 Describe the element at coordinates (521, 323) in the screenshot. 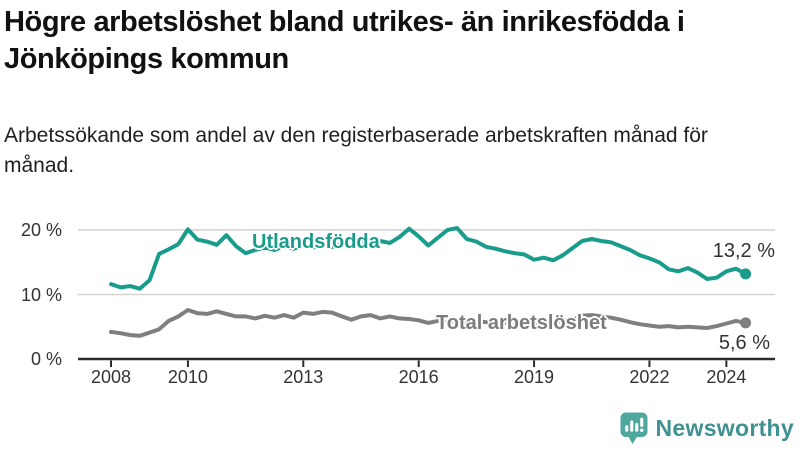

I see `series-label-total-arbetsloshet: Total arbetslöshet` at that location.